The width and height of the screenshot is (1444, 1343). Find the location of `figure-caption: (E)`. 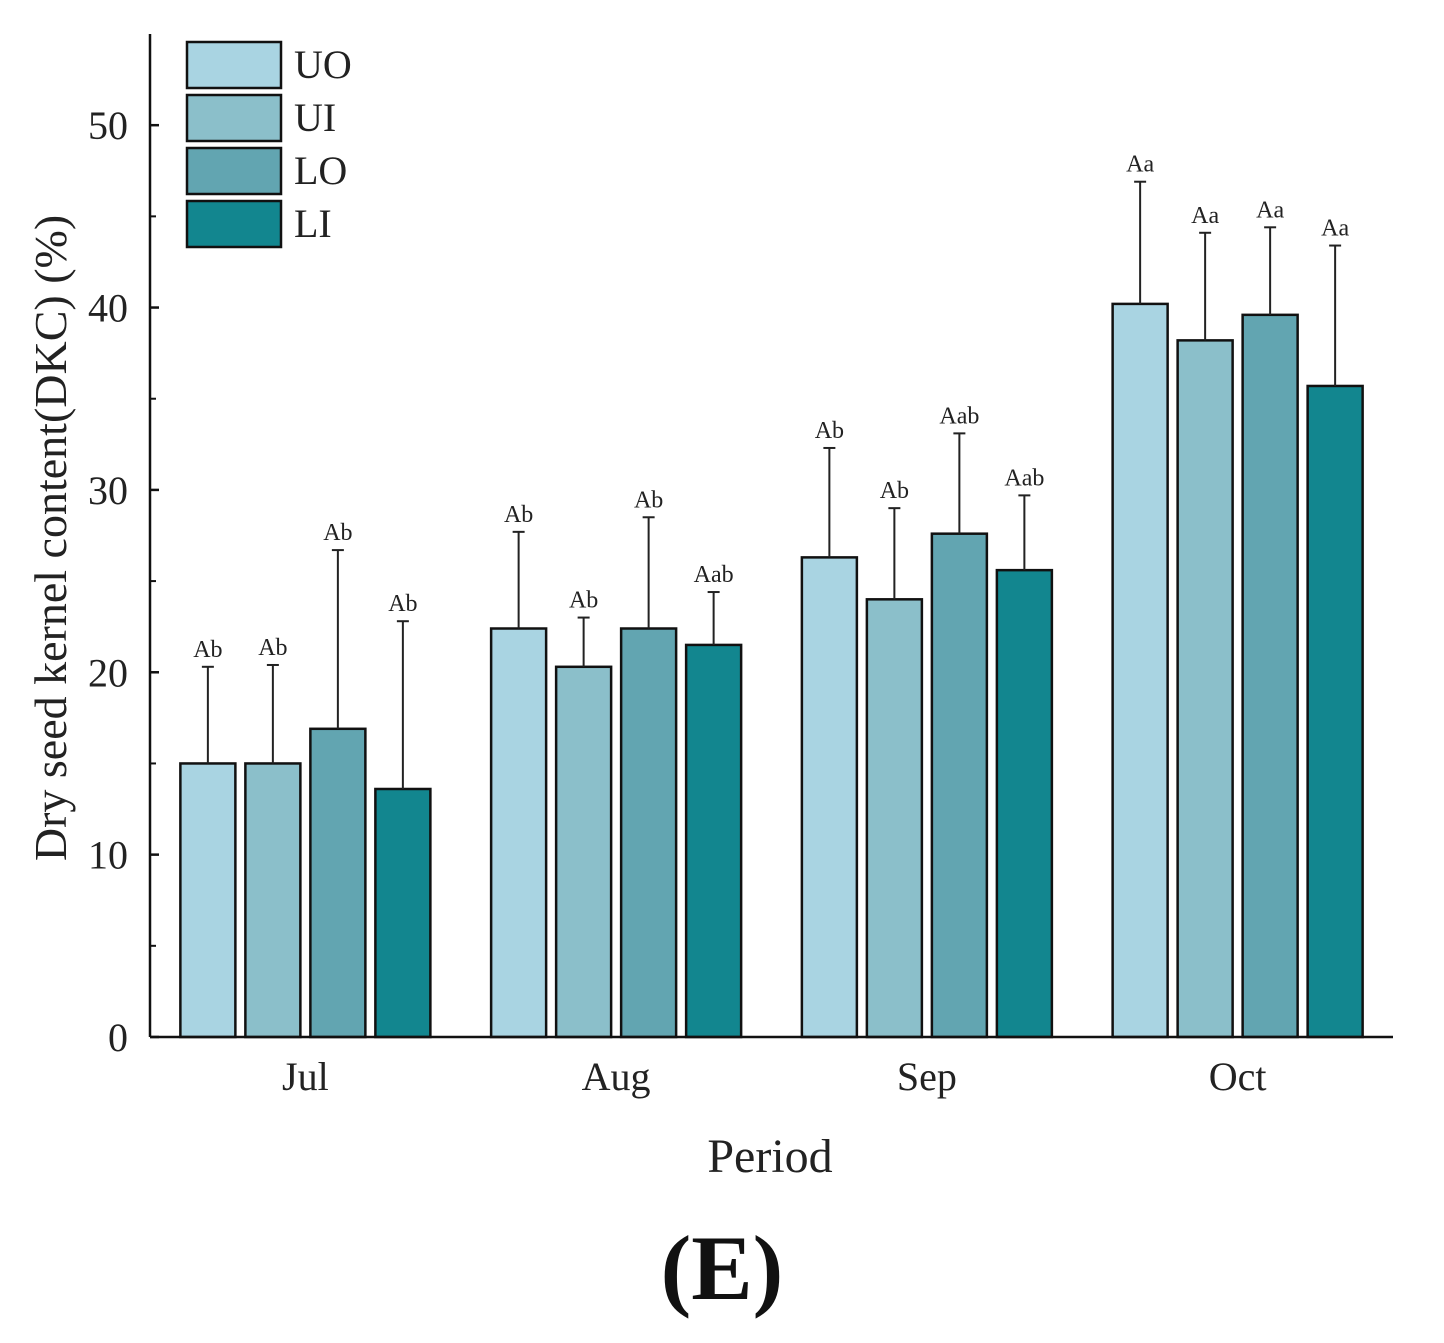

figure-caption: (E) is located at coordinates (722, 1268).